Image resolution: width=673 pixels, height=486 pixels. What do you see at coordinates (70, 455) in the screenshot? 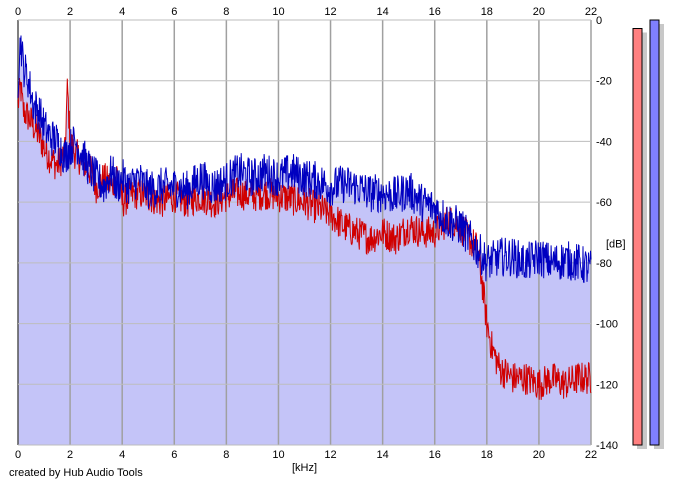
I see `x-tick-label-bottom: 2` at bounding box center [70, 455].